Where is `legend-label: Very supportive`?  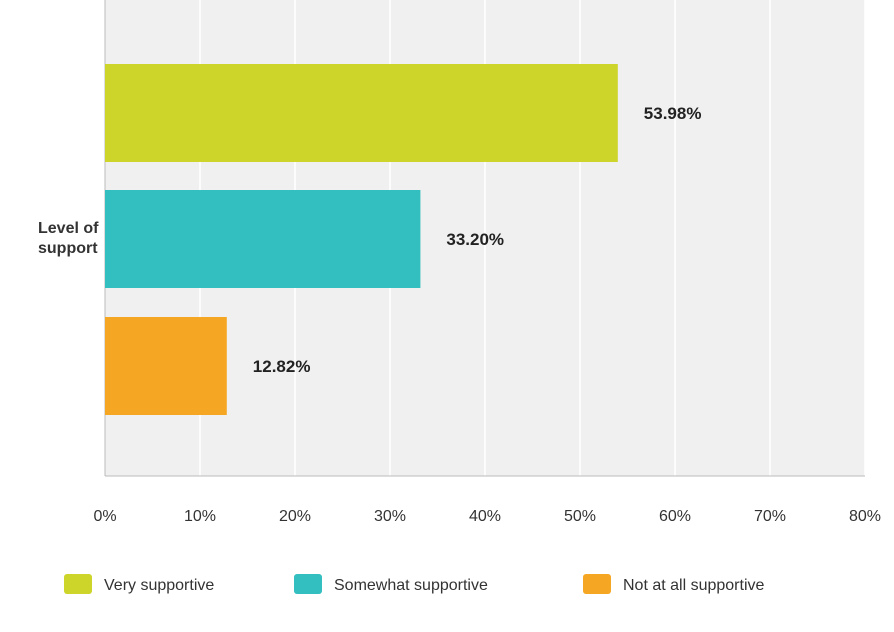
legend-label: Very supportive is located at coordinates (159, 585).